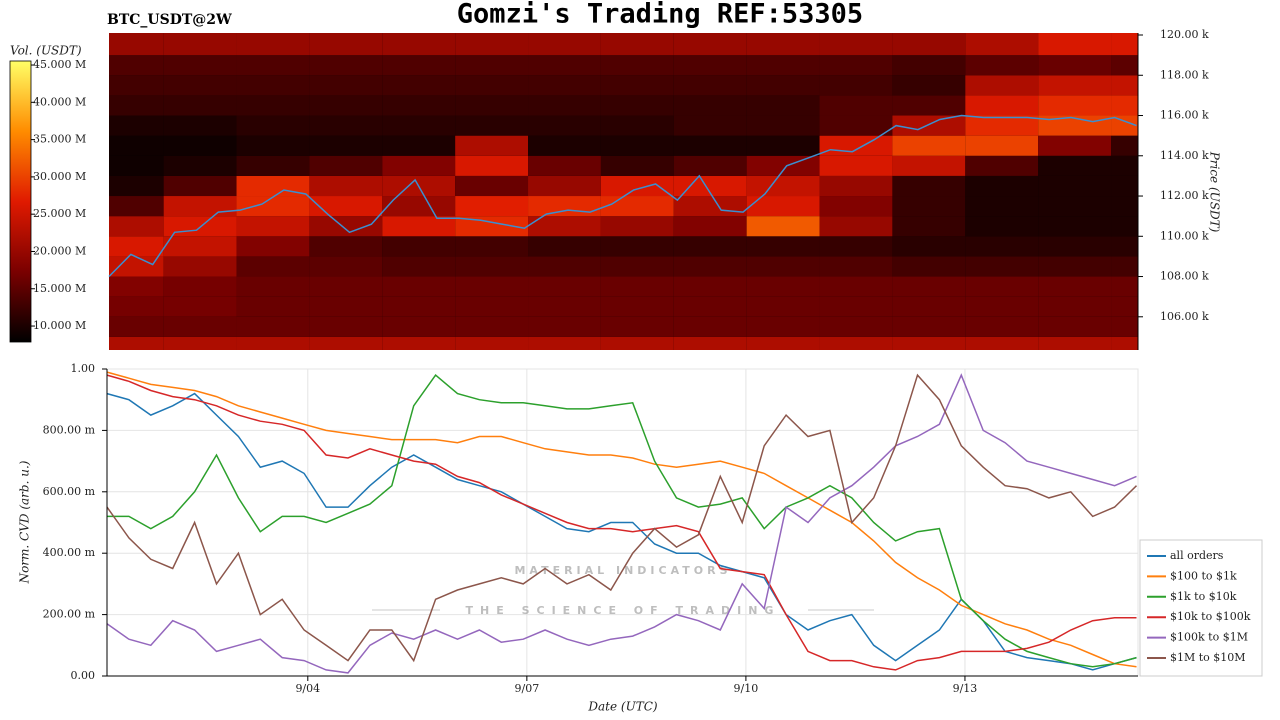 The width and height of the screenshot is (1280, 720). Describe the element at coordinates (59, 250) in the screenshot. I see `colorbar-tick-label: 20.000 M` at that location.